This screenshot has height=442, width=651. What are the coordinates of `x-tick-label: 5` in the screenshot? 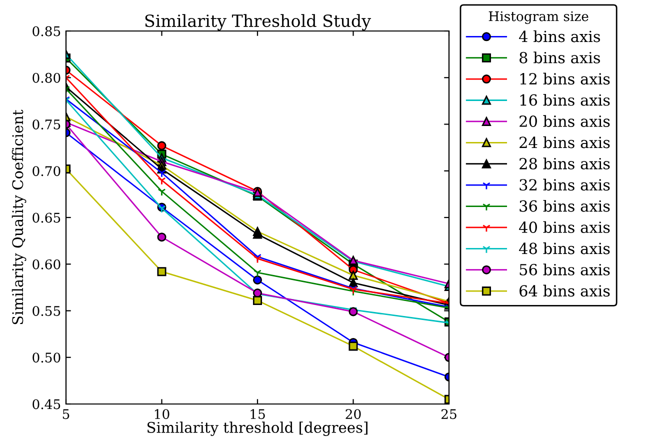 It's located at (66, 414).